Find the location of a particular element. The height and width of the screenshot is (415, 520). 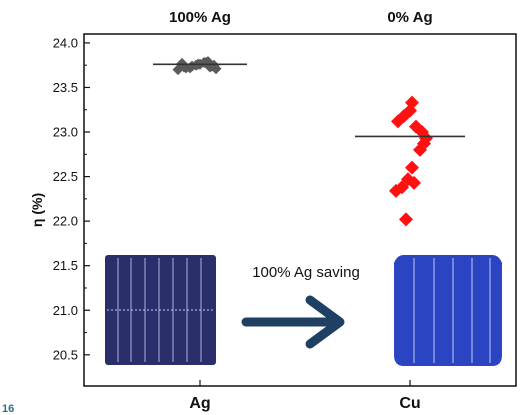

corner-figure-number: 16 is located at coordinates (8, 409).